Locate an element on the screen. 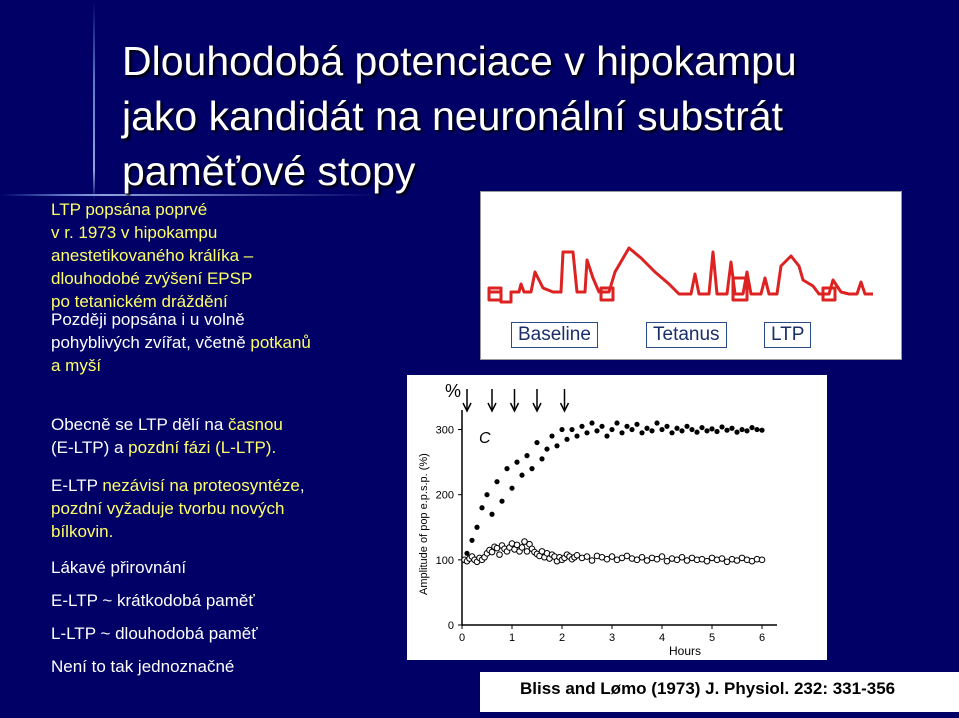 The image size is (959, 718). decorative-horizontal-line is located at coordinates (210, 195).